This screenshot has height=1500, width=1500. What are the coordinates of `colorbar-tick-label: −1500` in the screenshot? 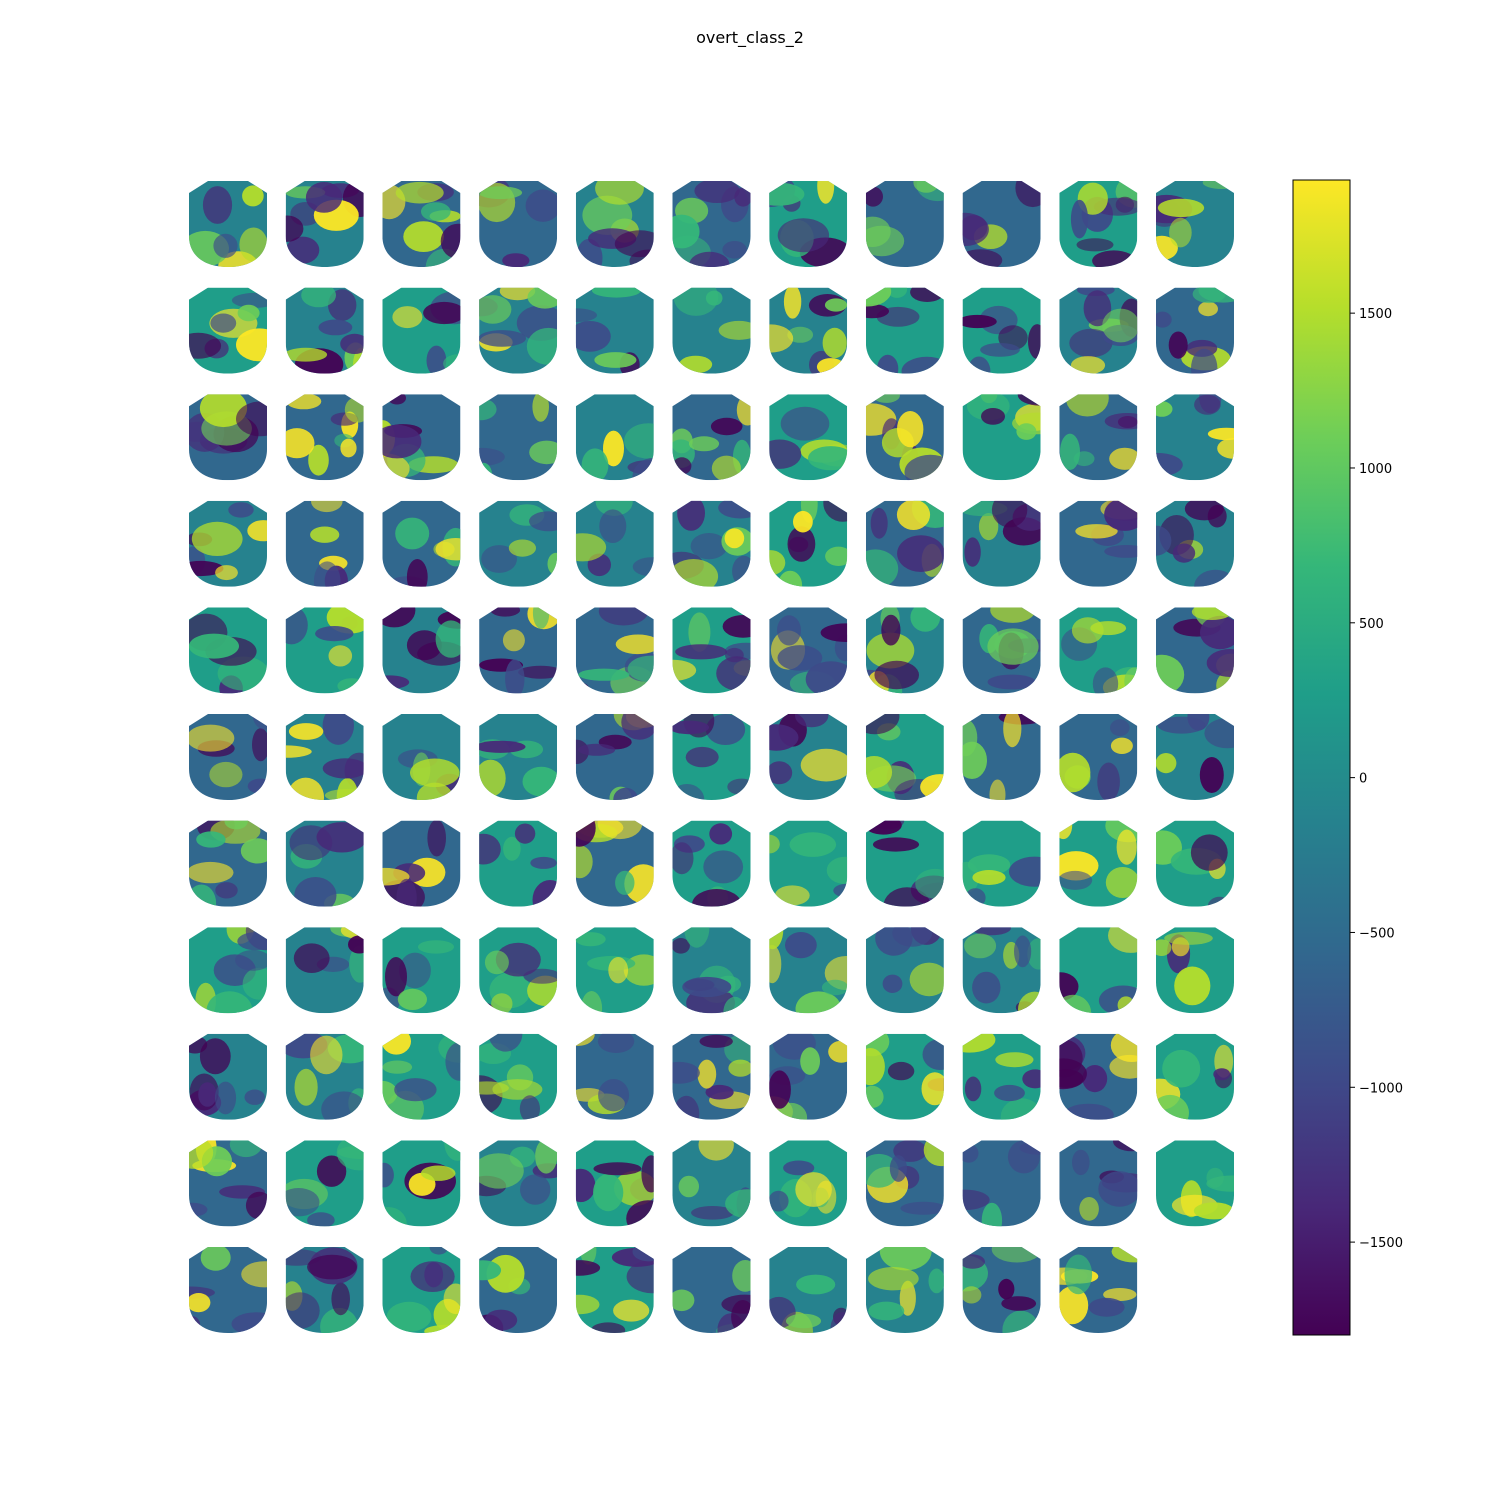 It's located at (1381, 1243).